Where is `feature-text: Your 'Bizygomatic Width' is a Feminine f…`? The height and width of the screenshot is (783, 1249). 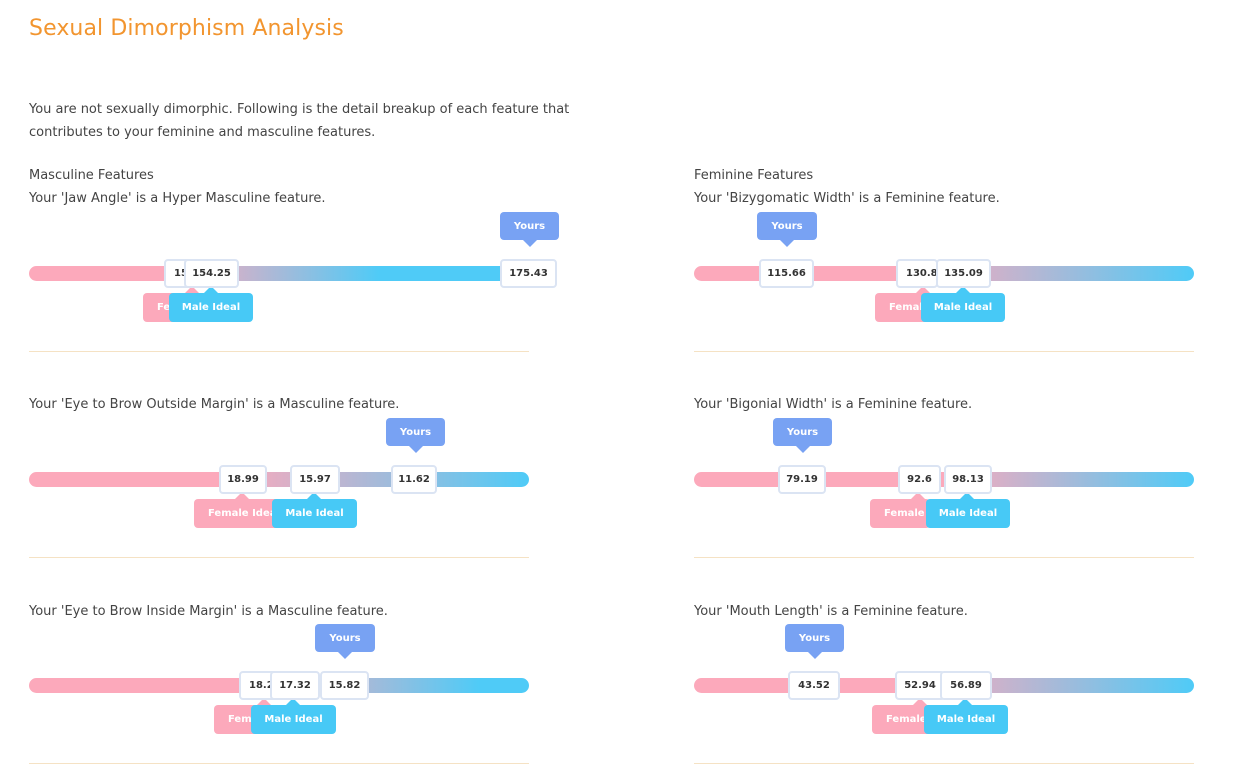 feature-text: Your 'Bizygomatic Width' is a Feminine f… is located at coordinates (847, 198).